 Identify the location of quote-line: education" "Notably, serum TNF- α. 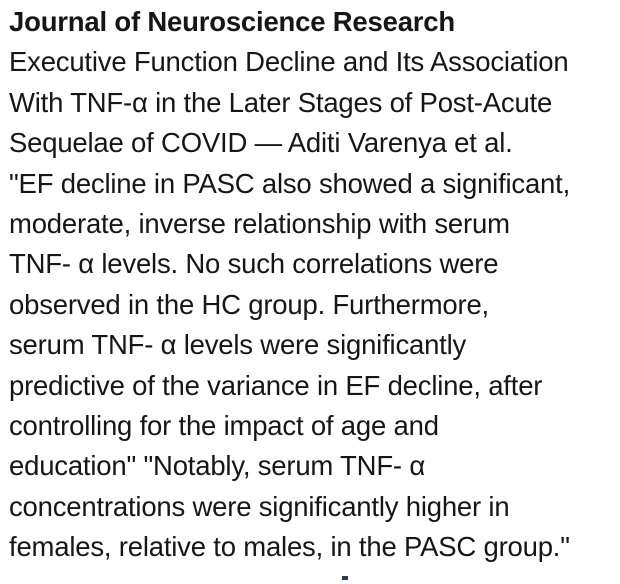
(217, 466).